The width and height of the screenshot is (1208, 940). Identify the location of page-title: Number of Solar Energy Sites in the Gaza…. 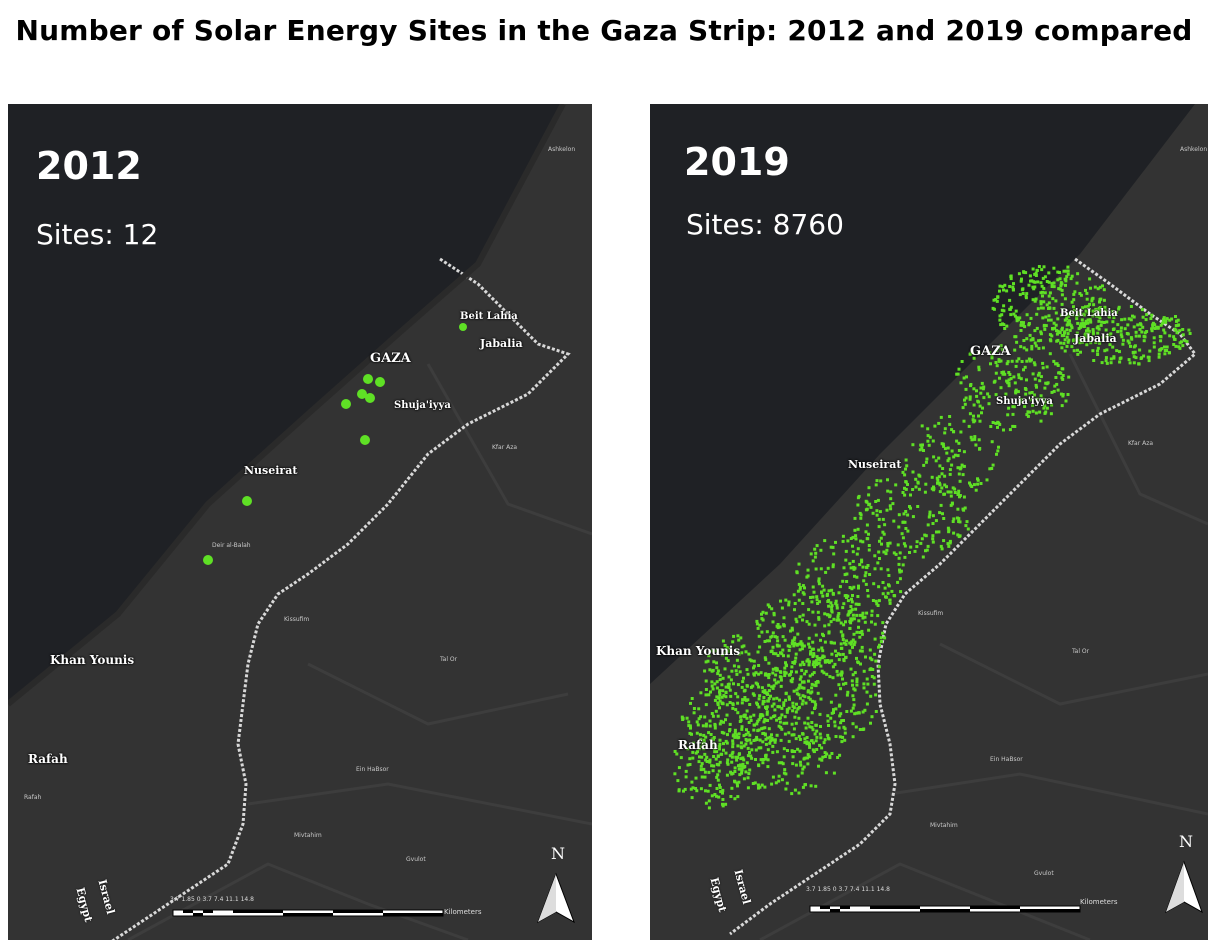
(604, 30).